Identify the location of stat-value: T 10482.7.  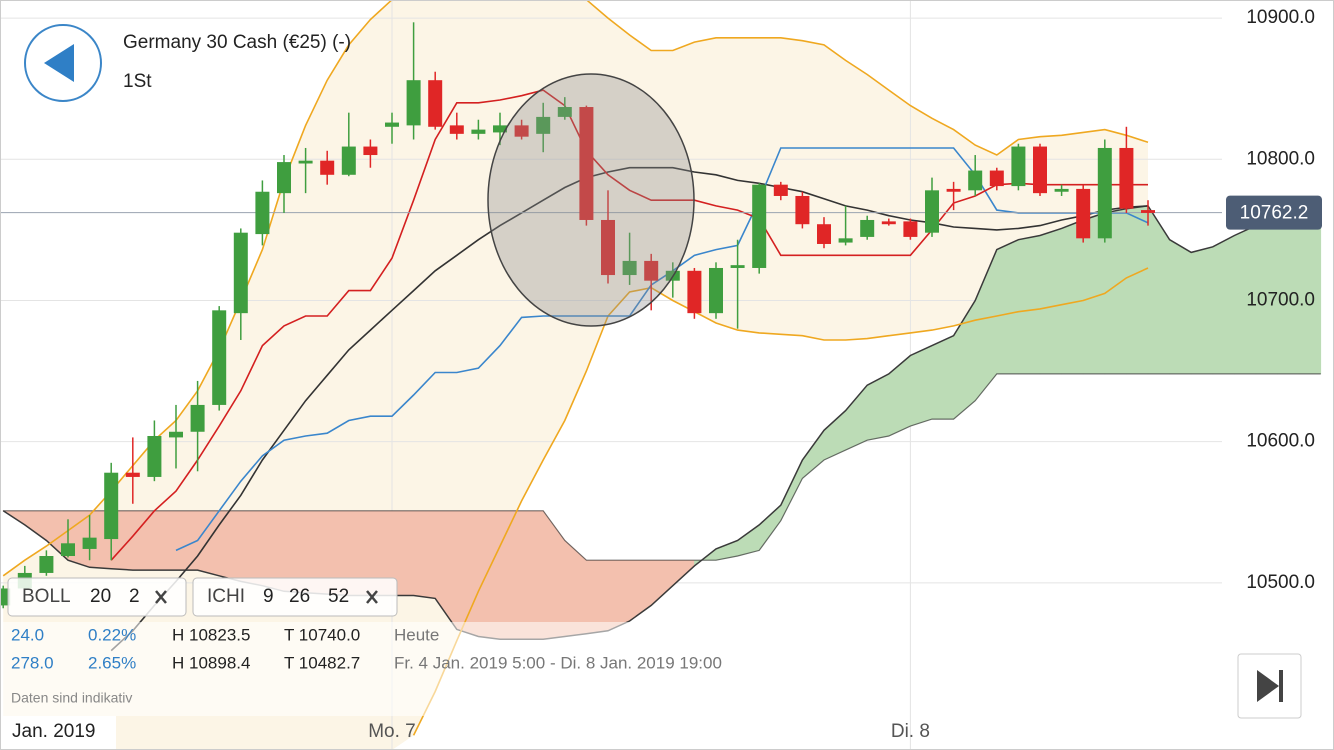
(322, 662).